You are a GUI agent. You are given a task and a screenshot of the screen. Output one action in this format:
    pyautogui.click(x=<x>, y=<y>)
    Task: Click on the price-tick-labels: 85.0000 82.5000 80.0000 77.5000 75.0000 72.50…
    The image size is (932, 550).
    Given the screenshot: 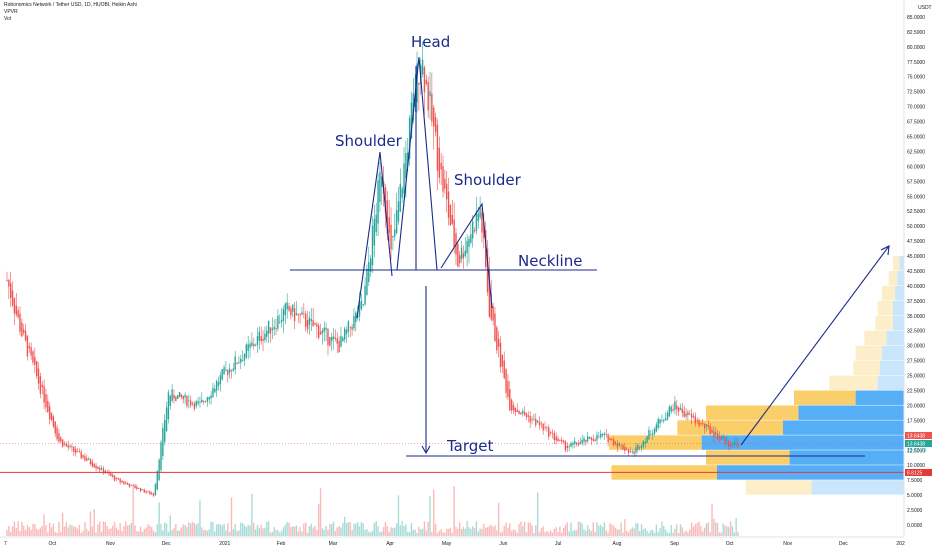 What is the action you would take?
    pyautogui.click(x=916, y=272)
    